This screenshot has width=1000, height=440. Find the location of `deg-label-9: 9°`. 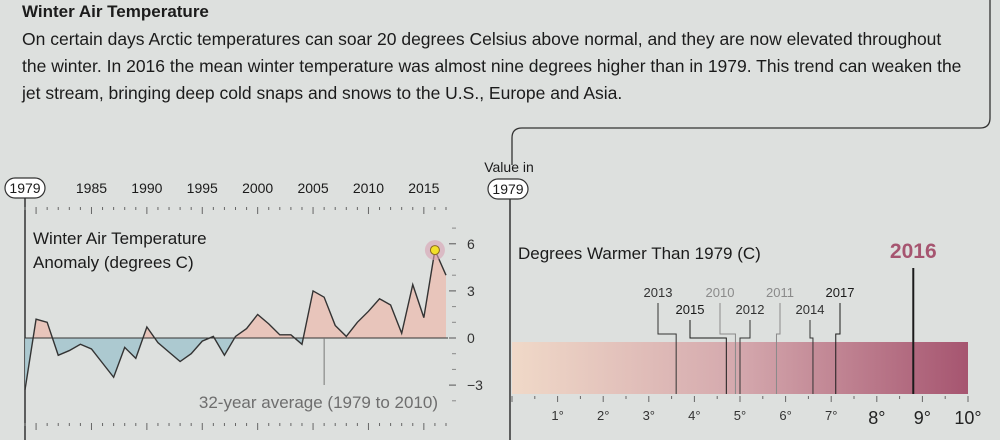

deg-label-9: 9° is located at coordinates (922, 418).